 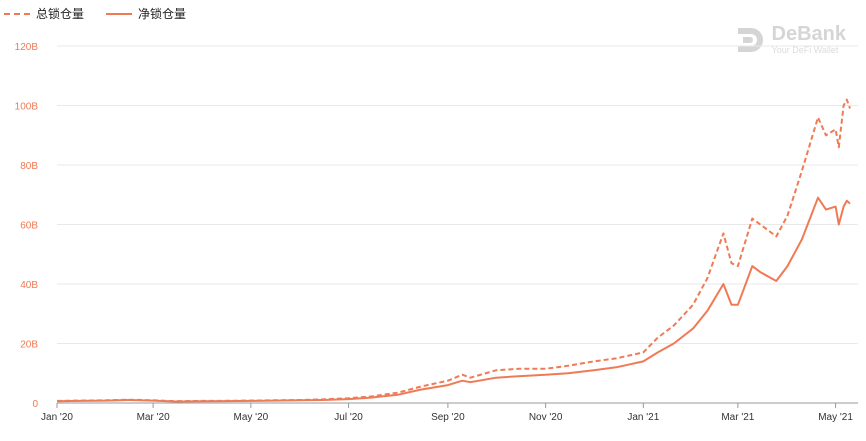 I want to click on x-tick-label: Mar '20, so click(x=153, y=417).